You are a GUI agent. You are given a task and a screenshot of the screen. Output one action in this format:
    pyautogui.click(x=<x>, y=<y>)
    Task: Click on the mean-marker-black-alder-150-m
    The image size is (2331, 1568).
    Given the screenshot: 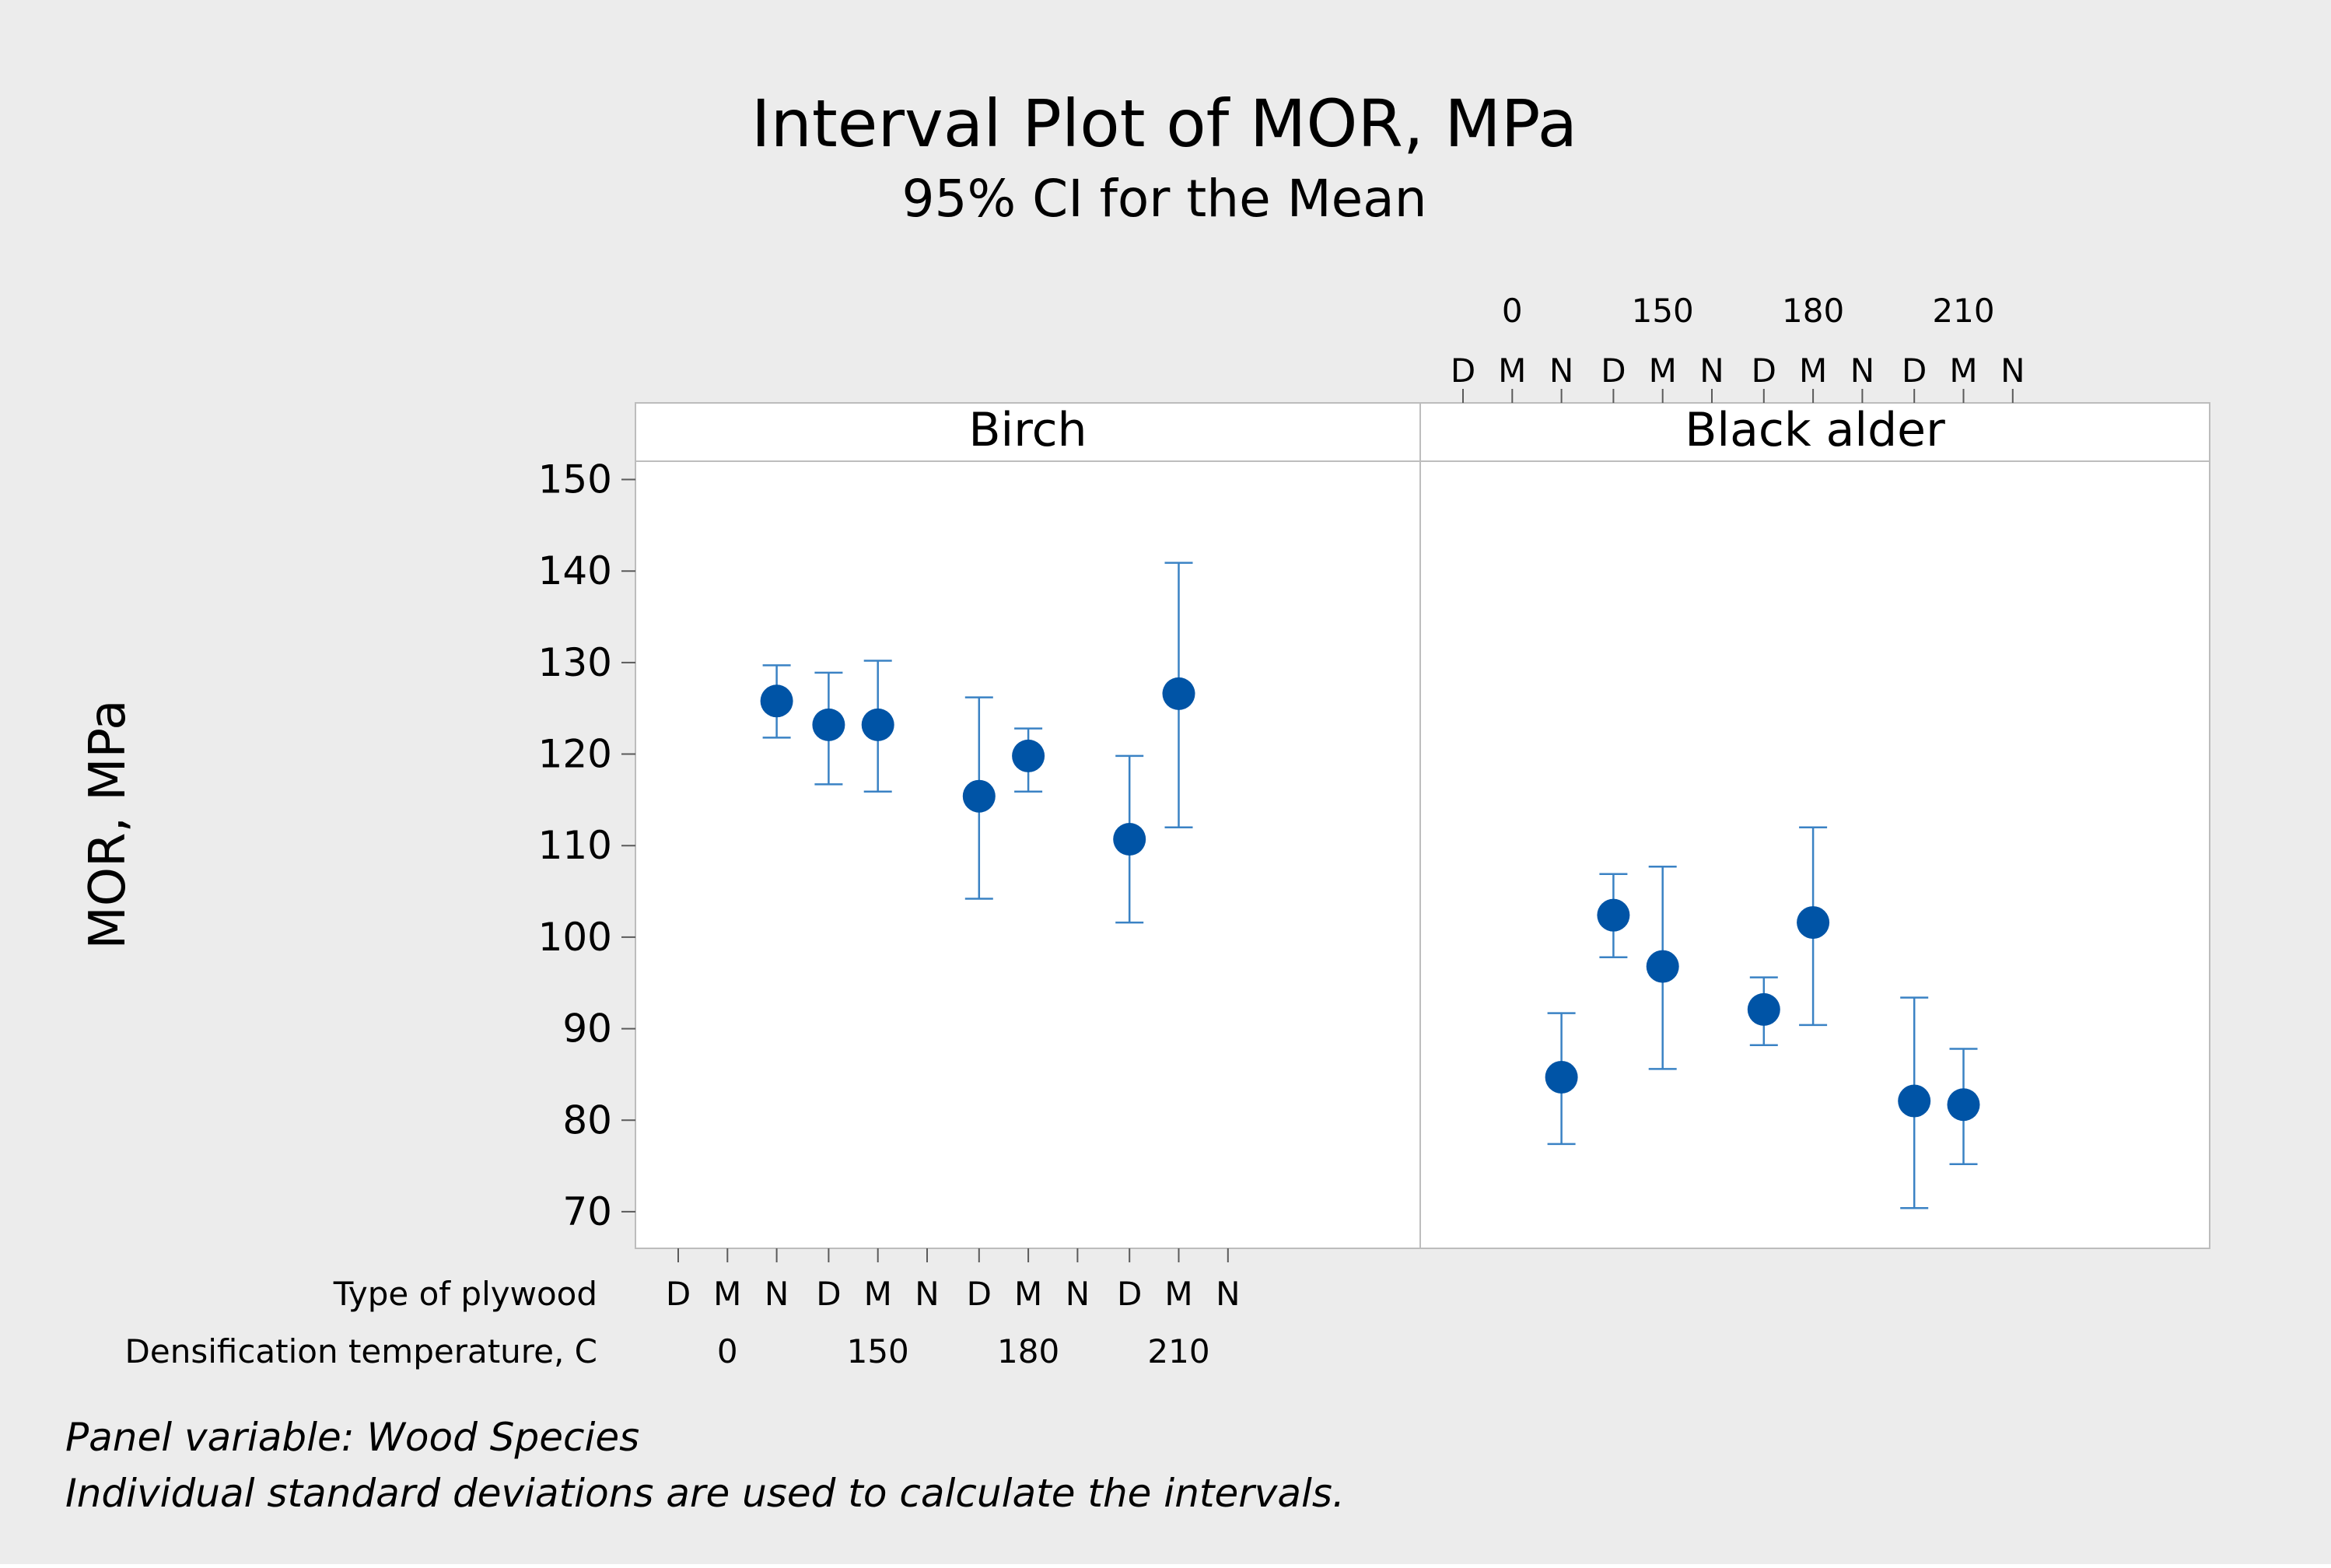 What is the action you would take?
    pyautogui.click(x=1662, y=967)
    